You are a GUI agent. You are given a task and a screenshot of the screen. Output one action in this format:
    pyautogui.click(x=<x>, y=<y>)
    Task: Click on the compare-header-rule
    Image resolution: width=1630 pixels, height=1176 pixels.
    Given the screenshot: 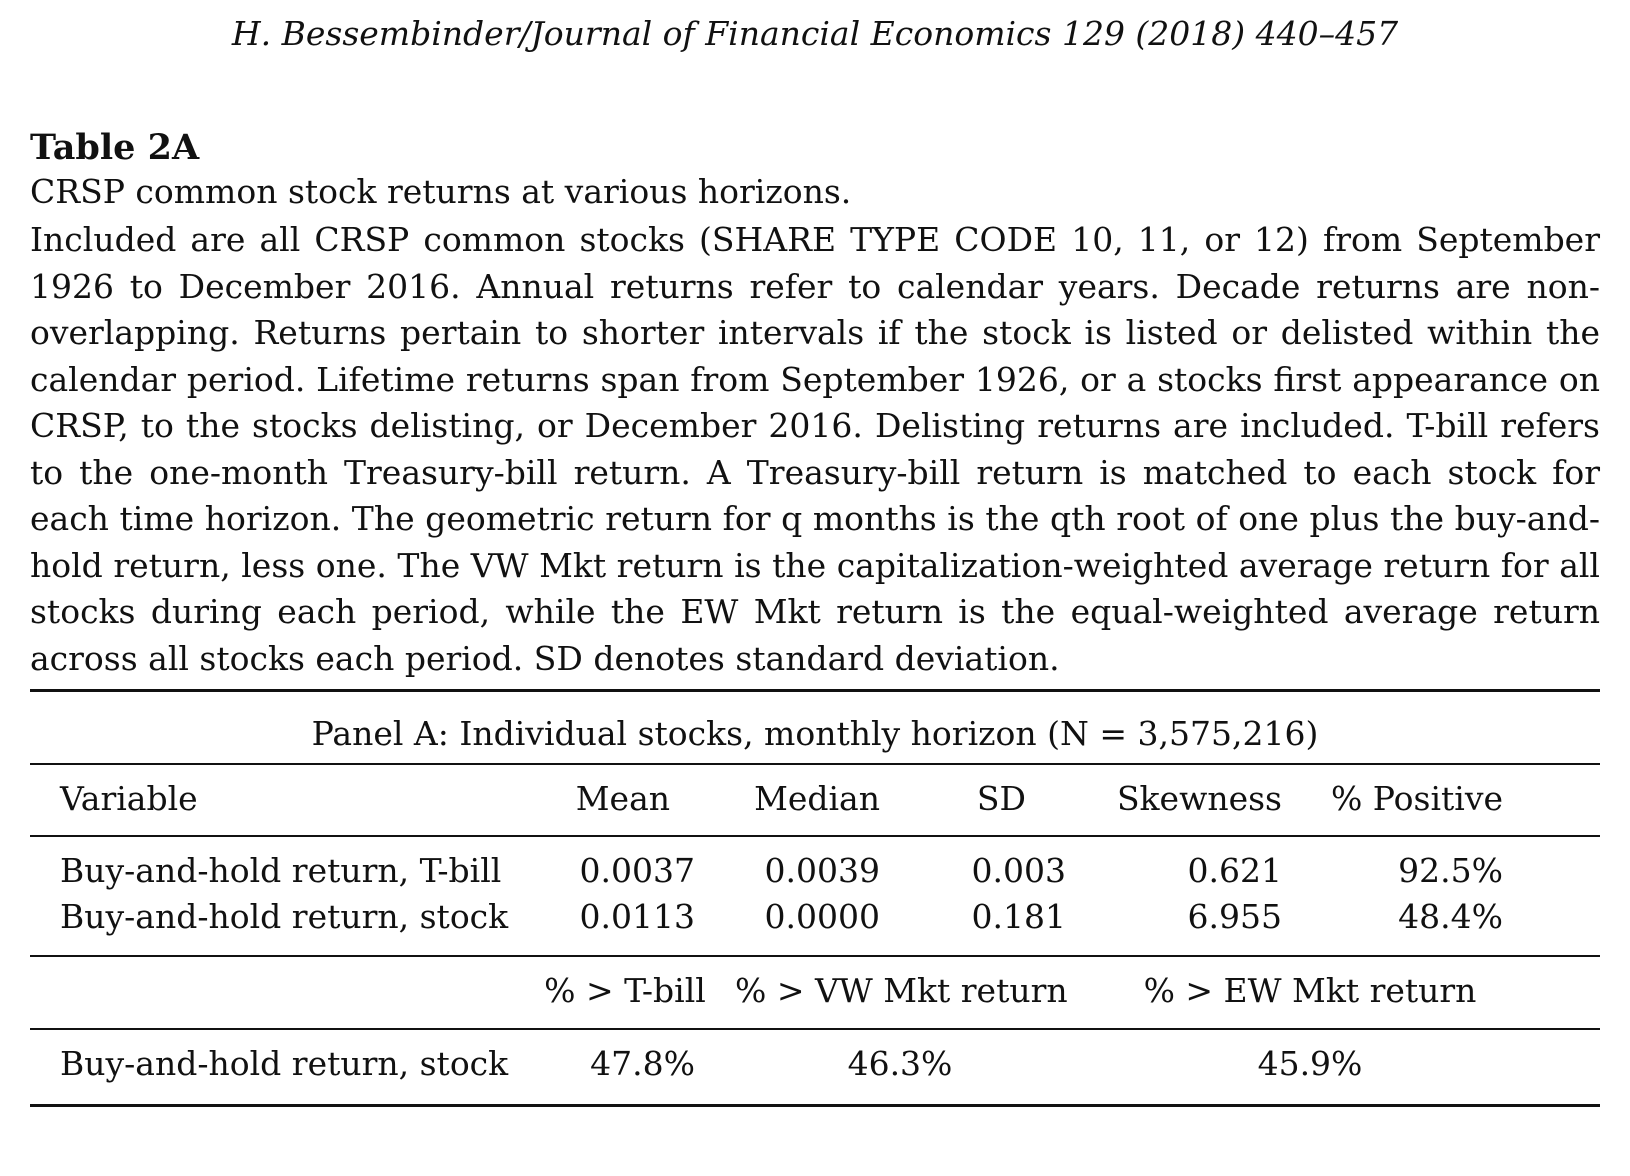 What is the action you would take?
    pyautogui.click(x=815, y=1029)
    